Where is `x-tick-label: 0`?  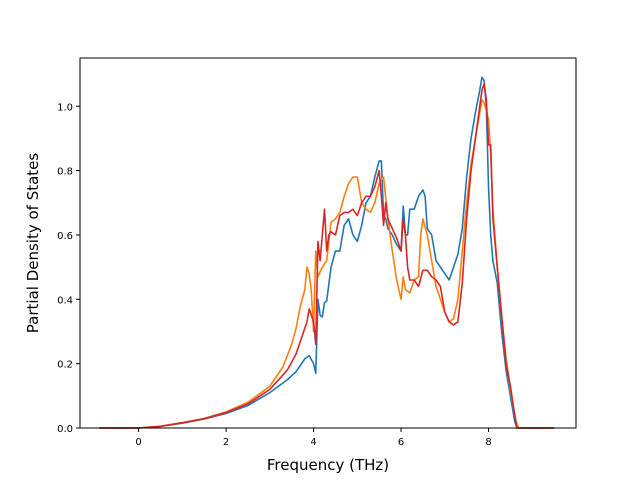 x-tick-label: 0 is located at coordinates (138, 442).